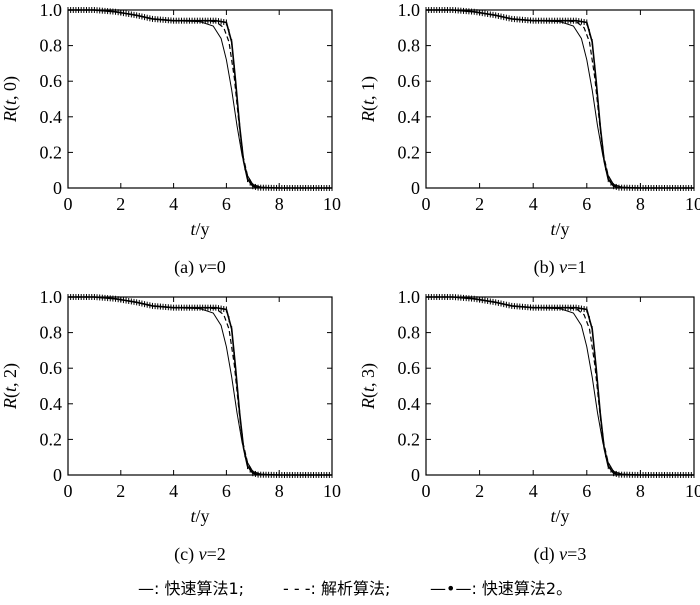 This screenshot has height=605, width=700. What do you see at coordinates (560, 554) in the screenshot?
I see `panel-caption: (d) v=3` at bounding box center [560, 554].